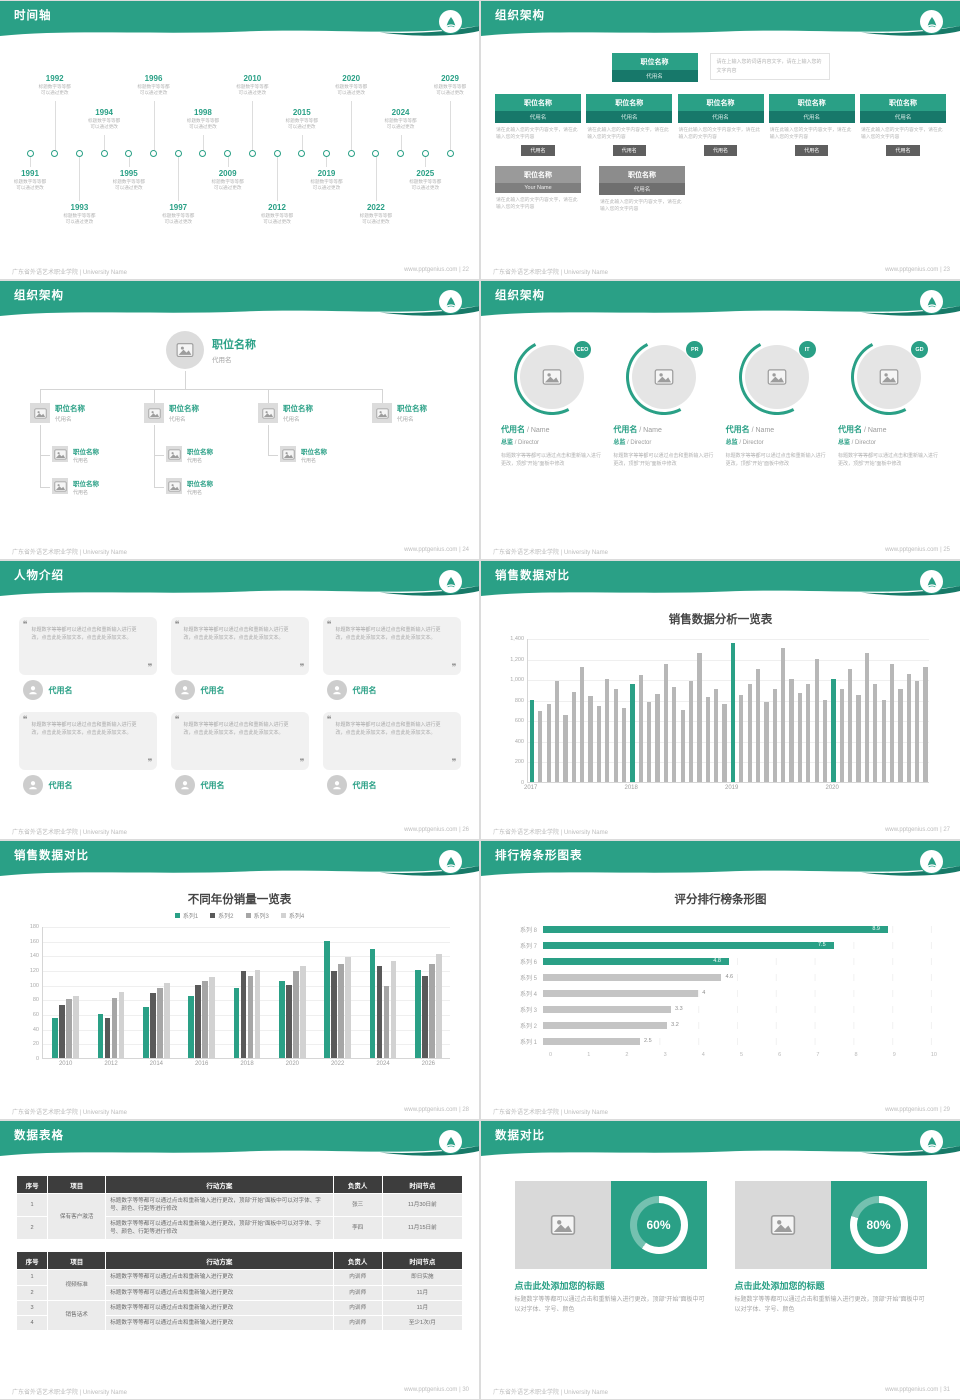 The width and height of the screenshot is (960, 1400). I want to click on timeline-item: 1998 标题数字等等都 可以通过更改, so click(203, 119).